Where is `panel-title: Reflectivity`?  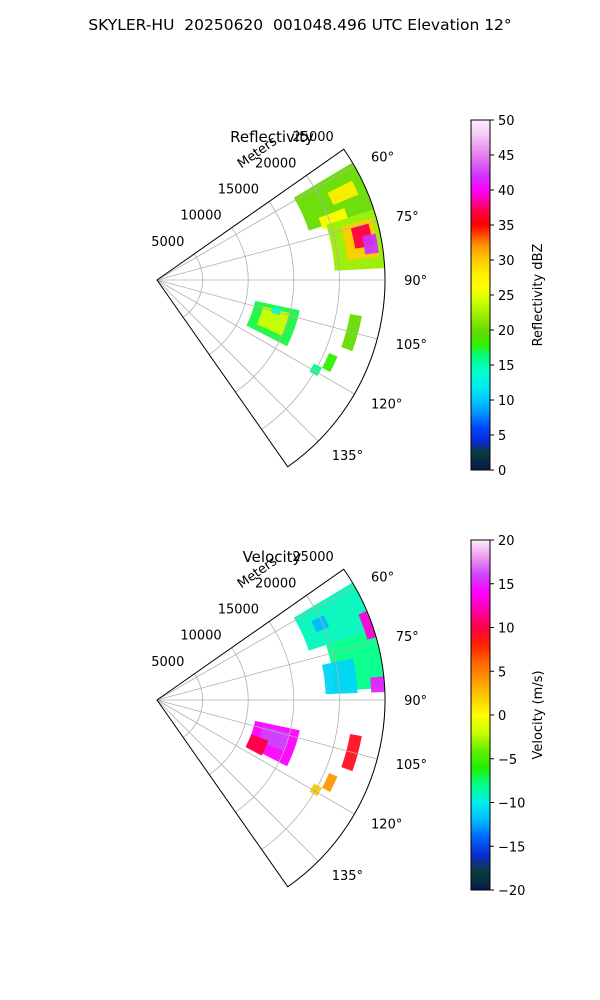 panel-title: Reflectivity is located at coordinates (272, 137).